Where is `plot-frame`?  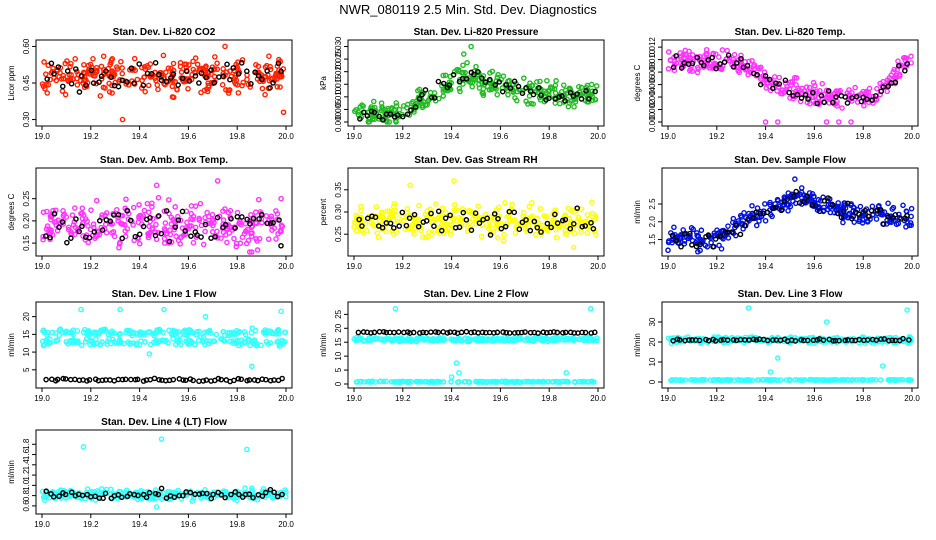
plot-frame is located at coordinates (790, 83).